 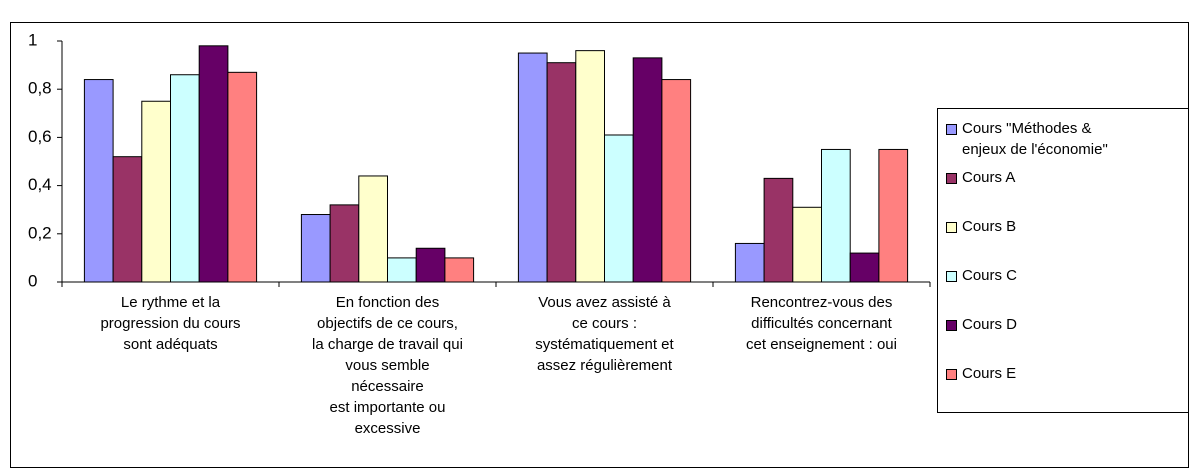 I want to click on legend-label: Cours D, so click(x=990, y=324).